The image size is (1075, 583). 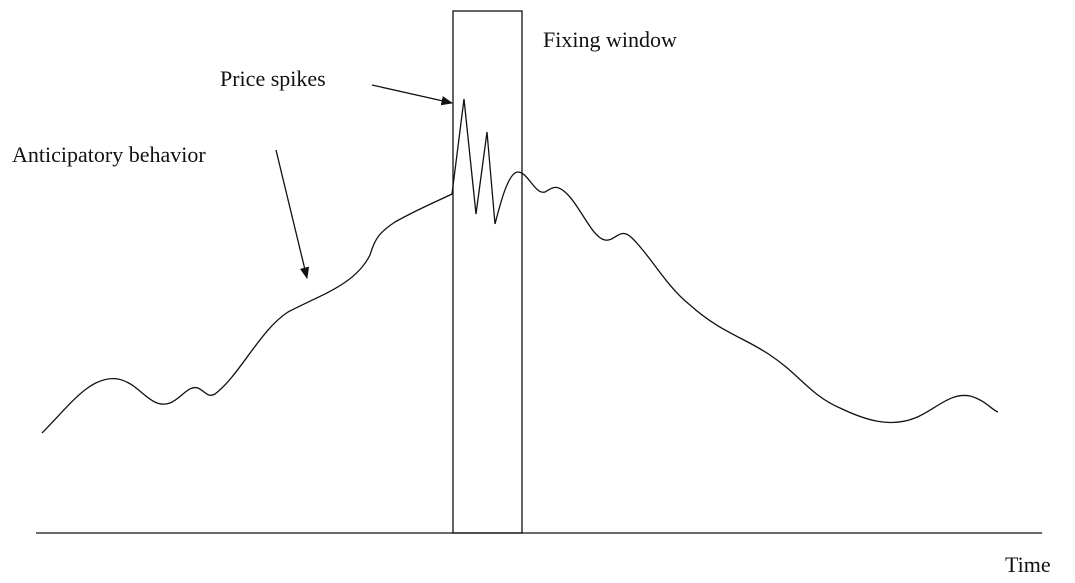 What do you see at coordinates (292, 214) in the screenshot?
I see `anticipatory-arrow` at bounding box center [292, 214].